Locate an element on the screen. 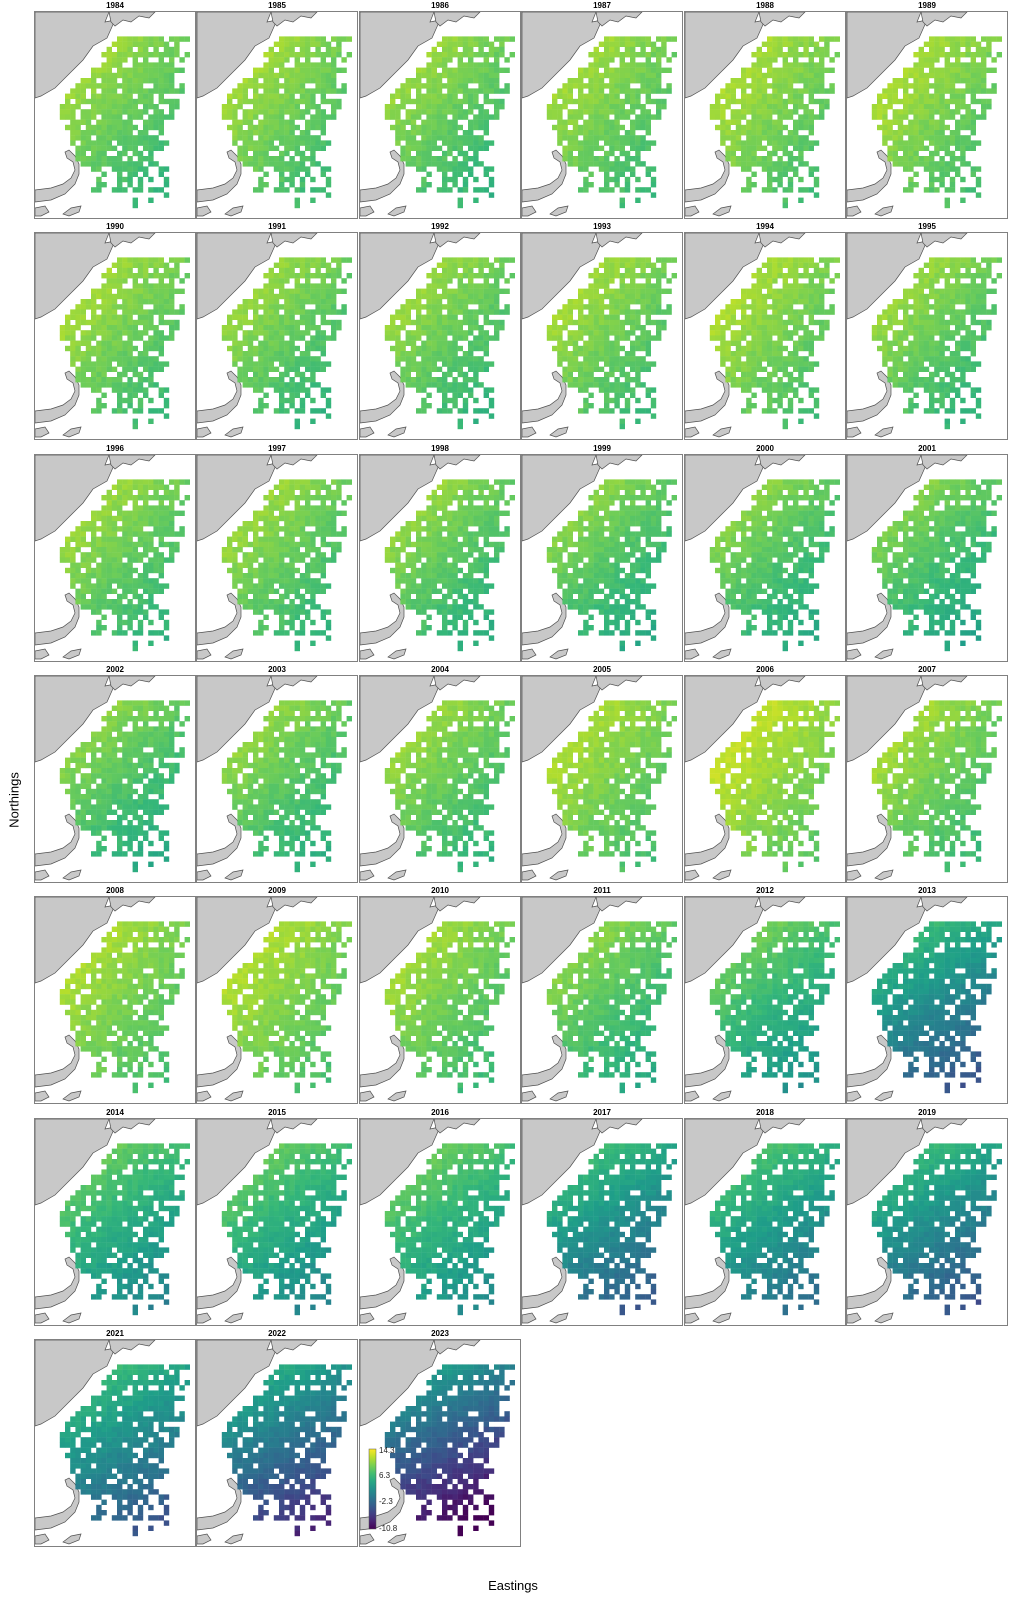  map-panel is located at coordinates (927, 115).